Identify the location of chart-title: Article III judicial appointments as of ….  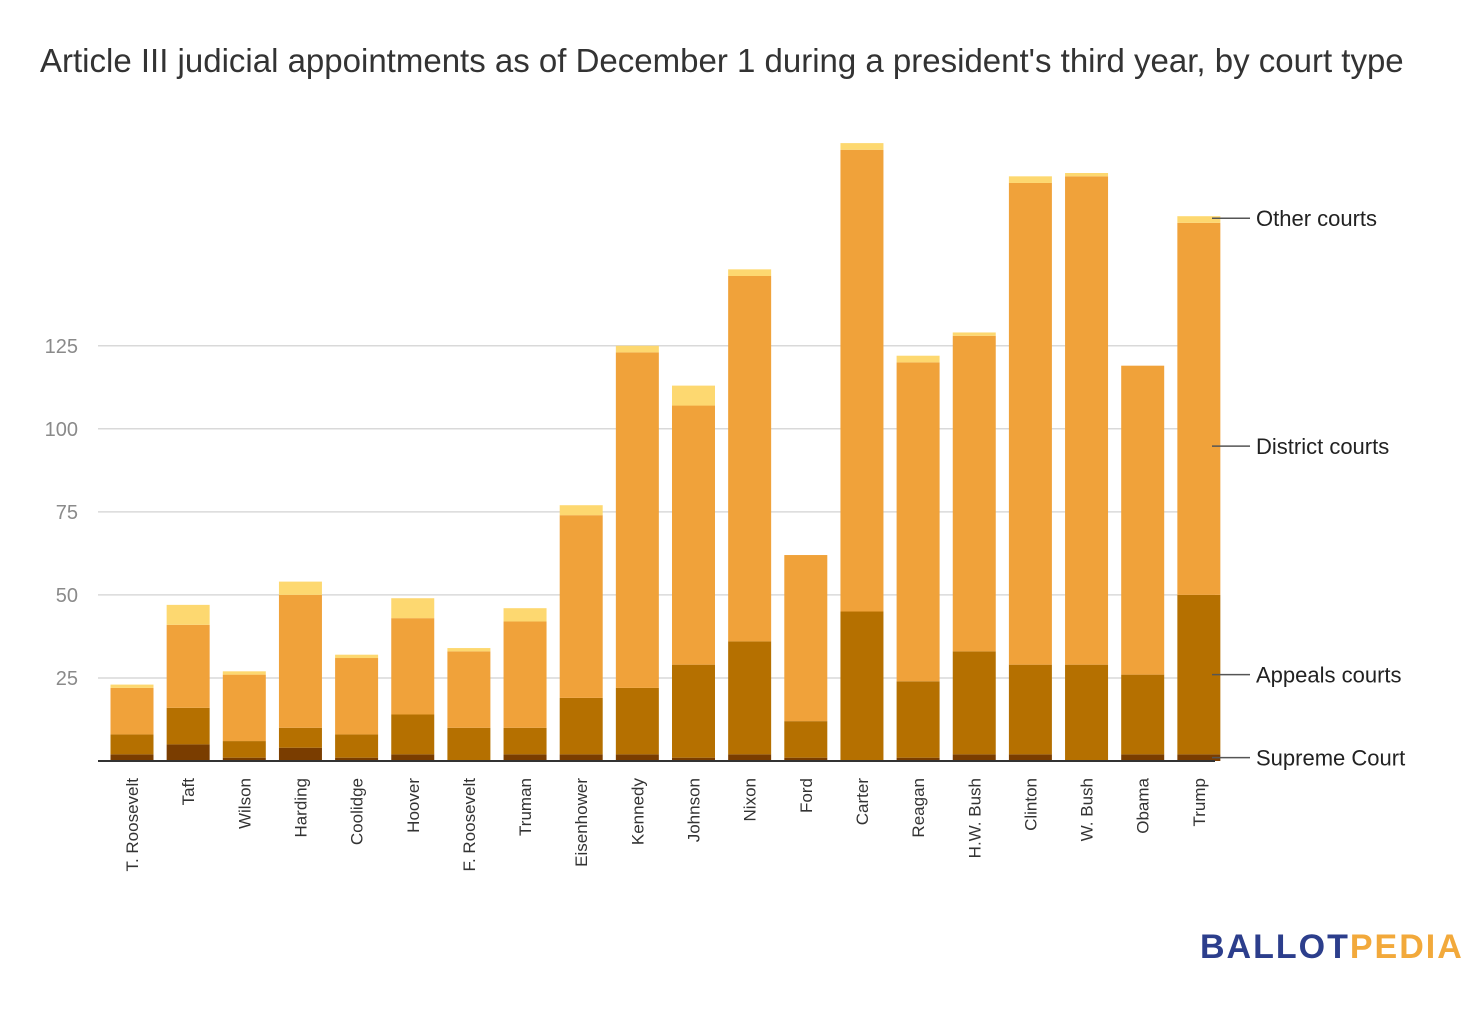
(722, 60).